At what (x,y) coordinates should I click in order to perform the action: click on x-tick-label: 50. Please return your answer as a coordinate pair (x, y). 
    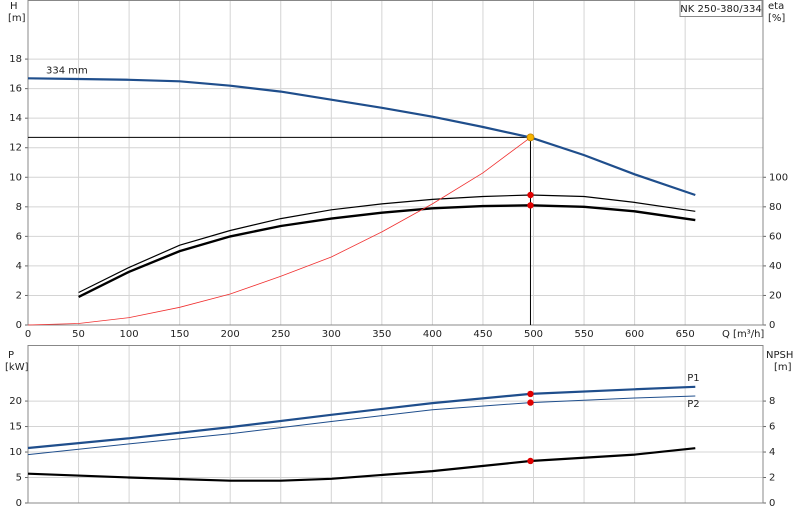
    Looking at the image, I should click on (78, 334).